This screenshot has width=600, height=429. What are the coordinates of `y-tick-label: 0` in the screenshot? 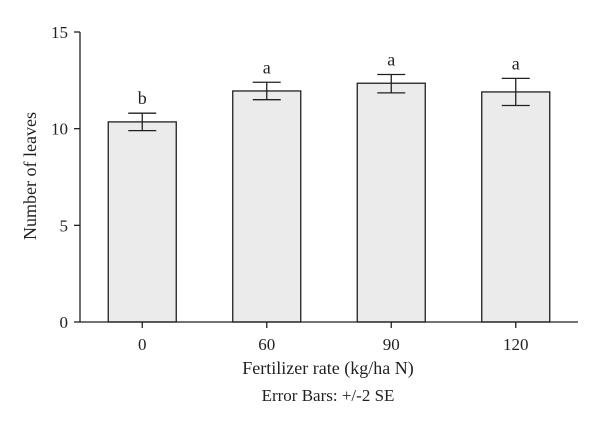 It's located at (64, 322).